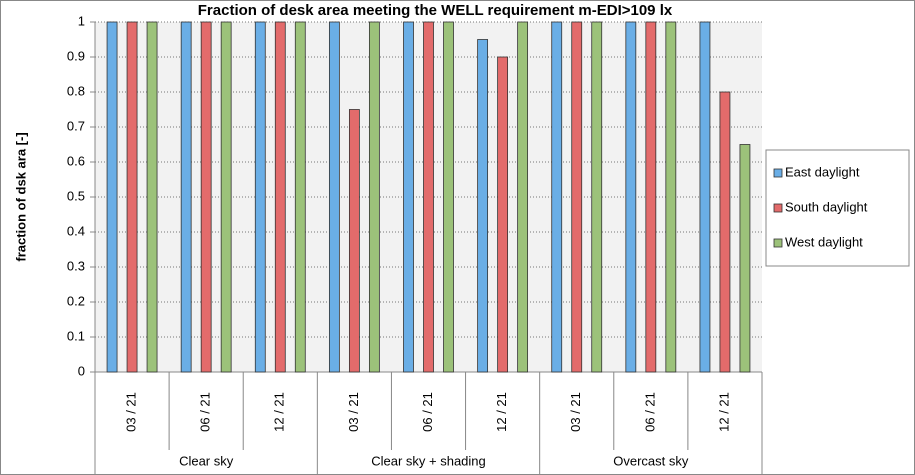  Describe the element at coordinates (76, 125) in the screenshot. I see `y-tick-label: 0.7` at that location.